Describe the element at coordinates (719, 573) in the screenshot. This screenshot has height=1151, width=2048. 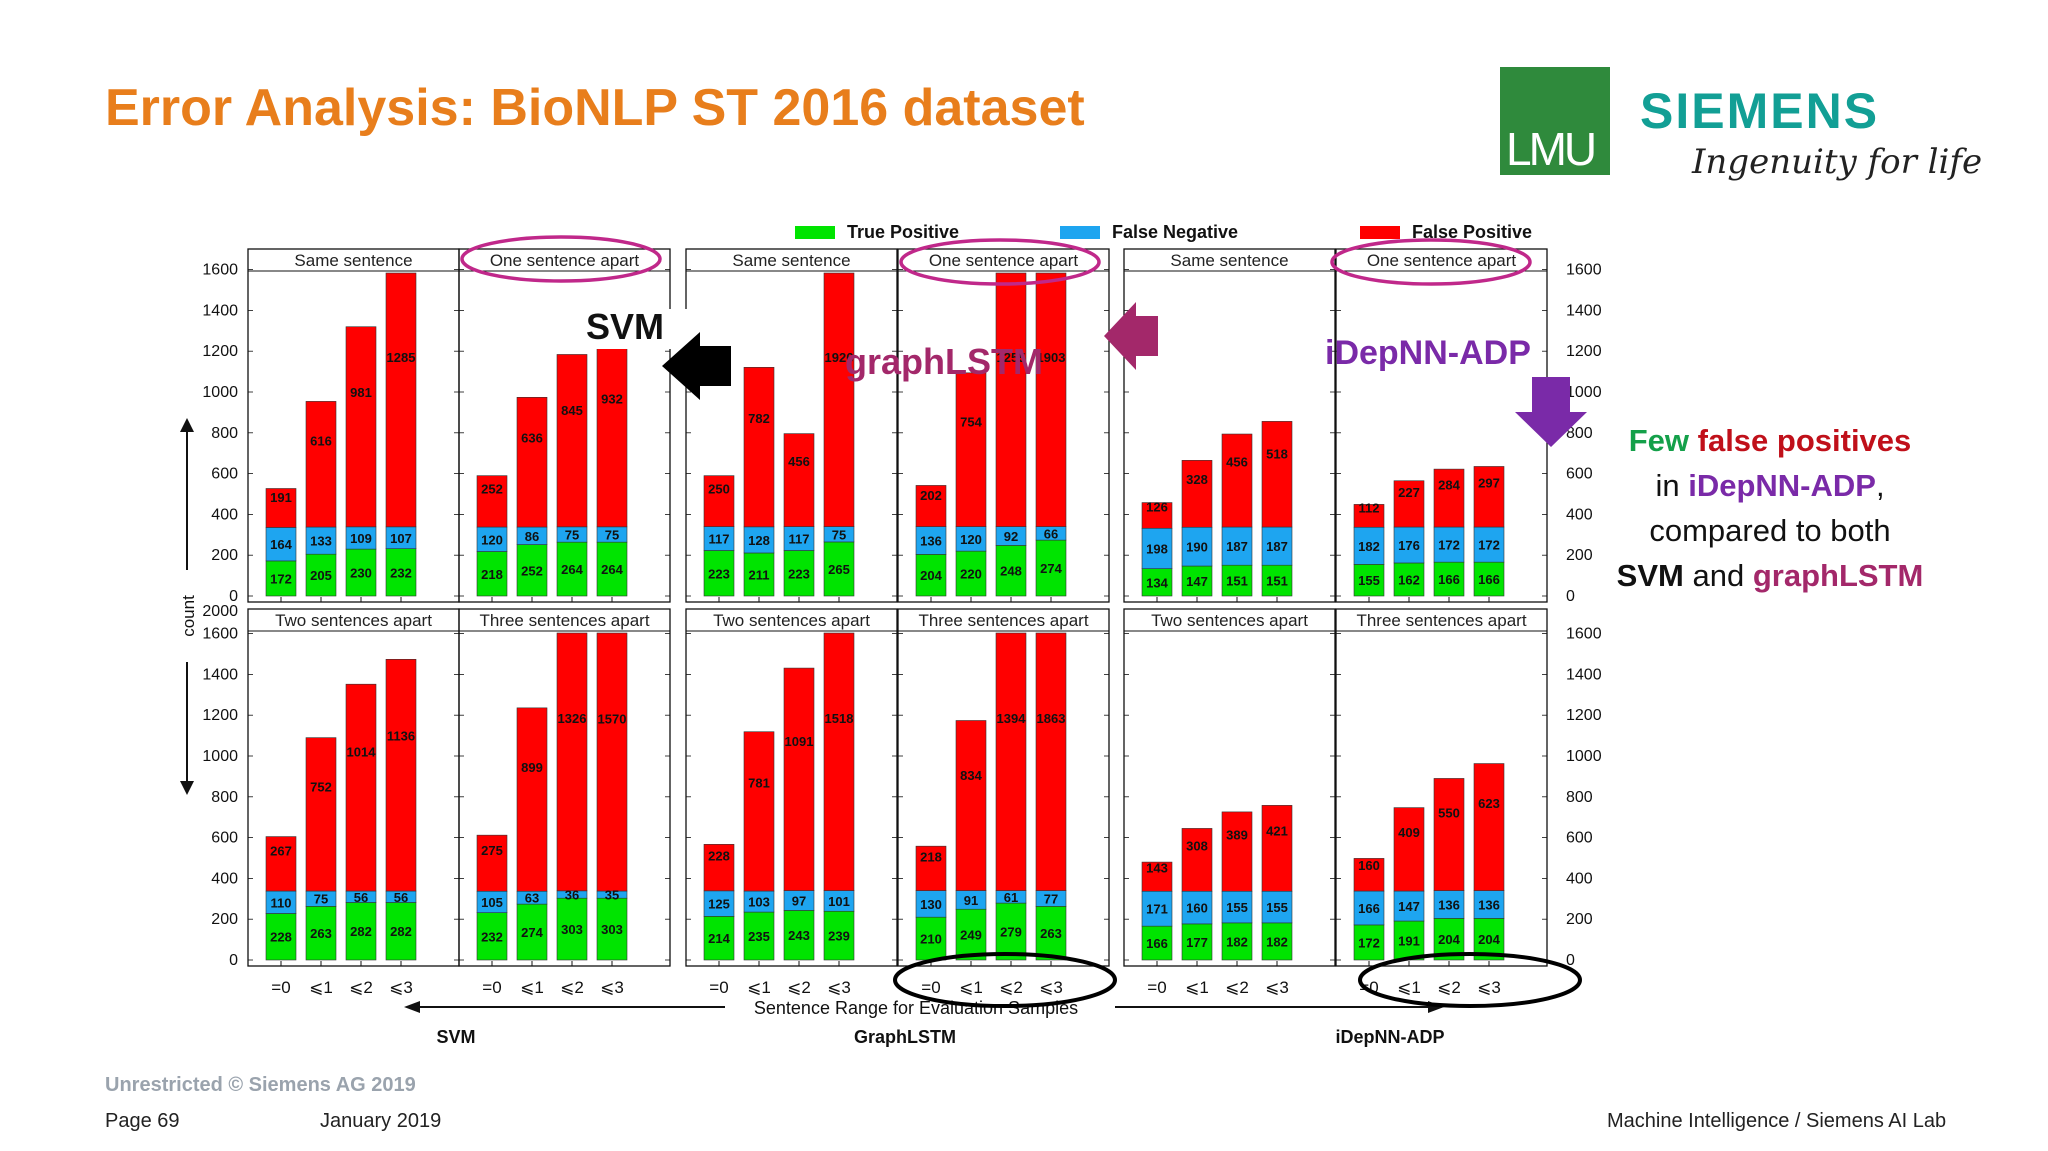
I see `label-true-positive: 223` at that location.